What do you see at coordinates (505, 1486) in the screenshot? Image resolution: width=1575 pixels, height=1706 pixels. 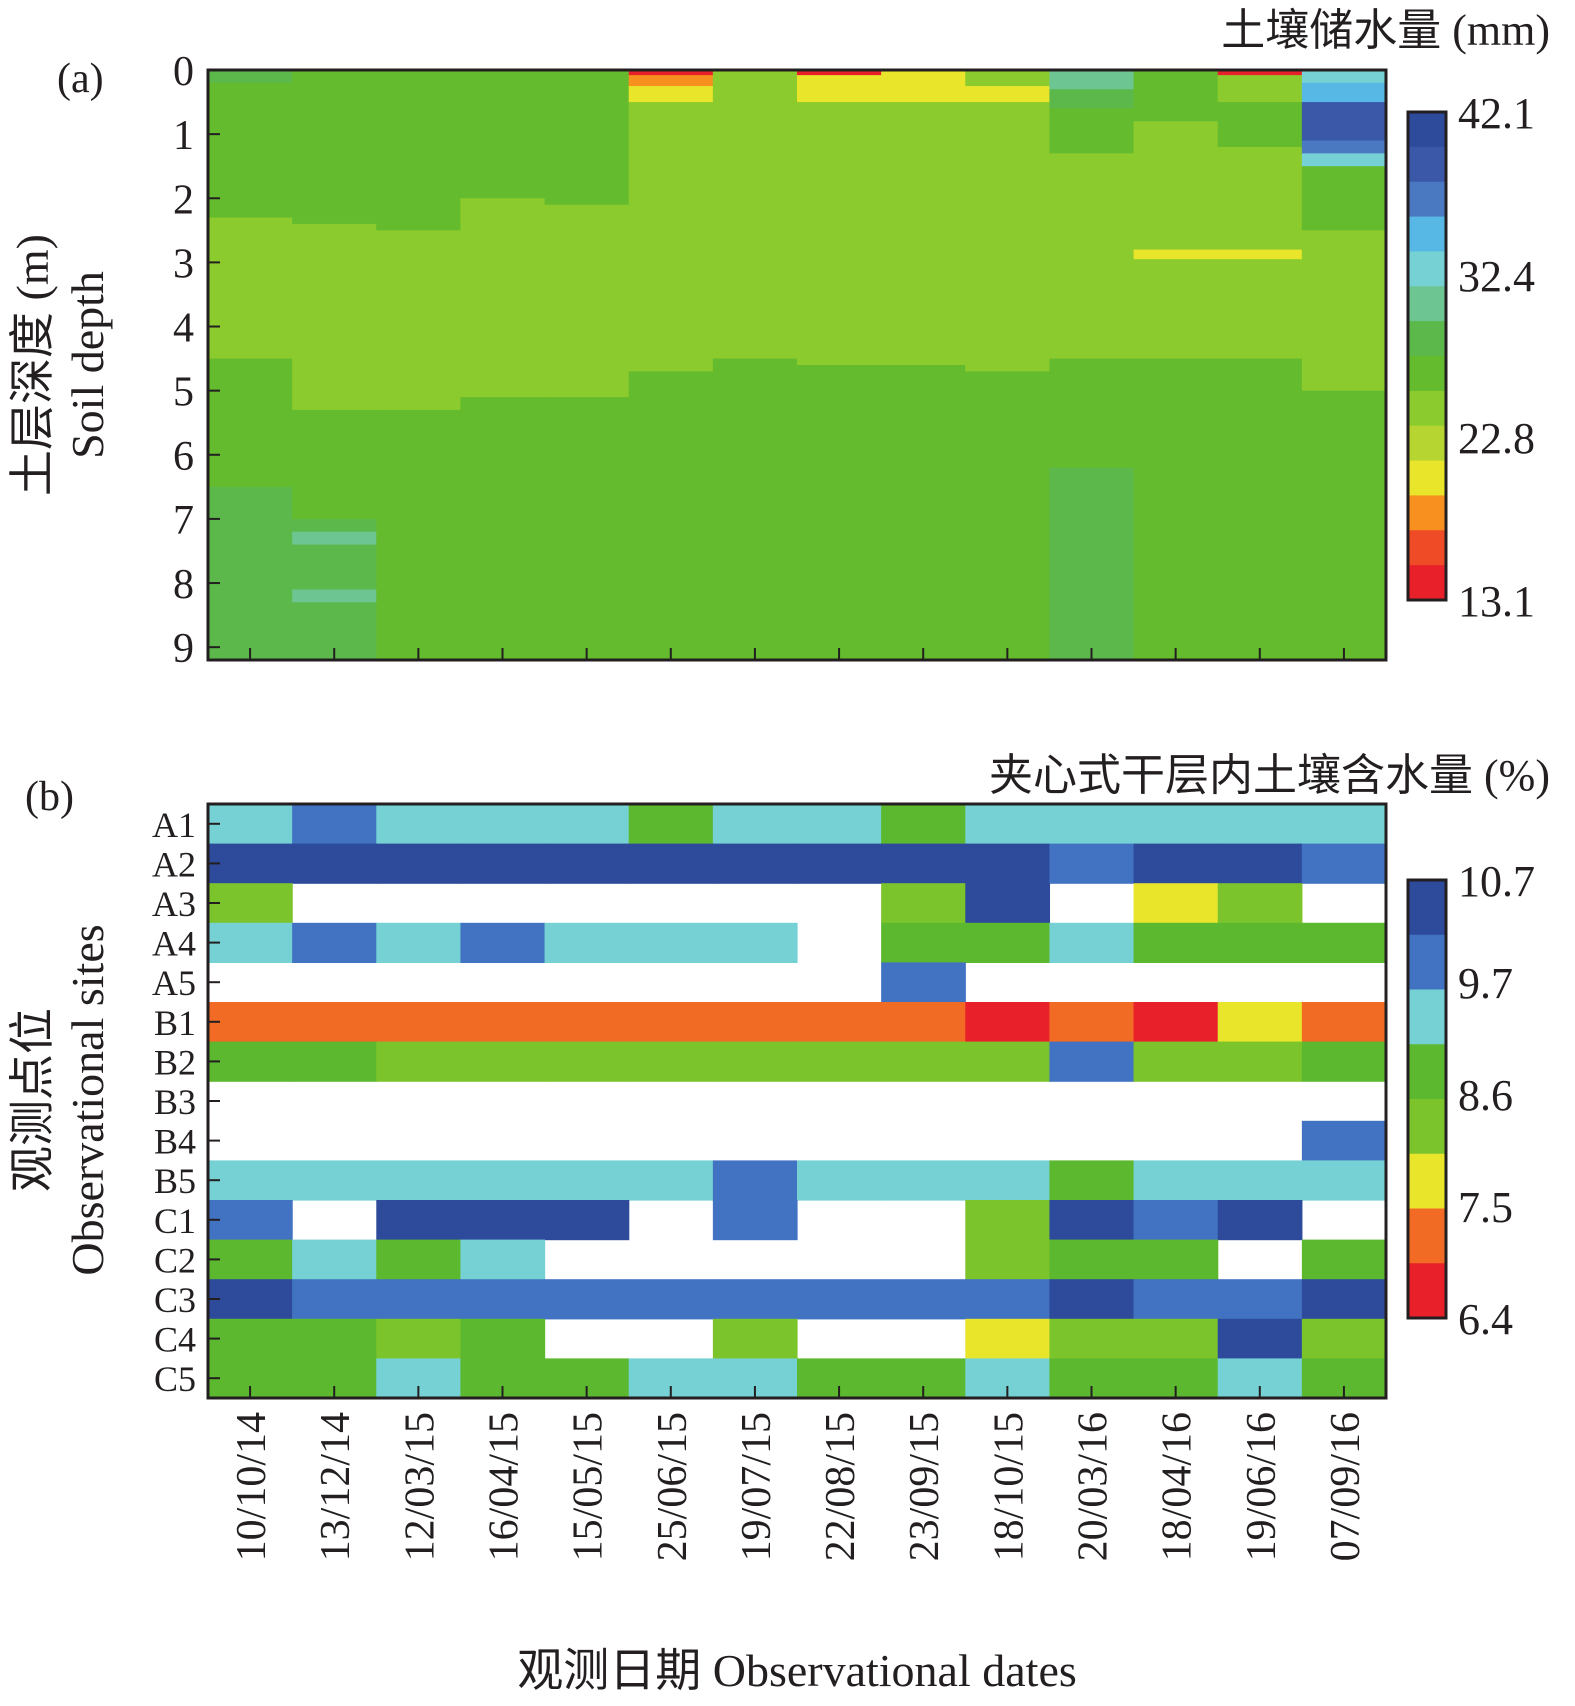 I see `x-tick-label: 16/04/15` at bounding box center [505, 1486].